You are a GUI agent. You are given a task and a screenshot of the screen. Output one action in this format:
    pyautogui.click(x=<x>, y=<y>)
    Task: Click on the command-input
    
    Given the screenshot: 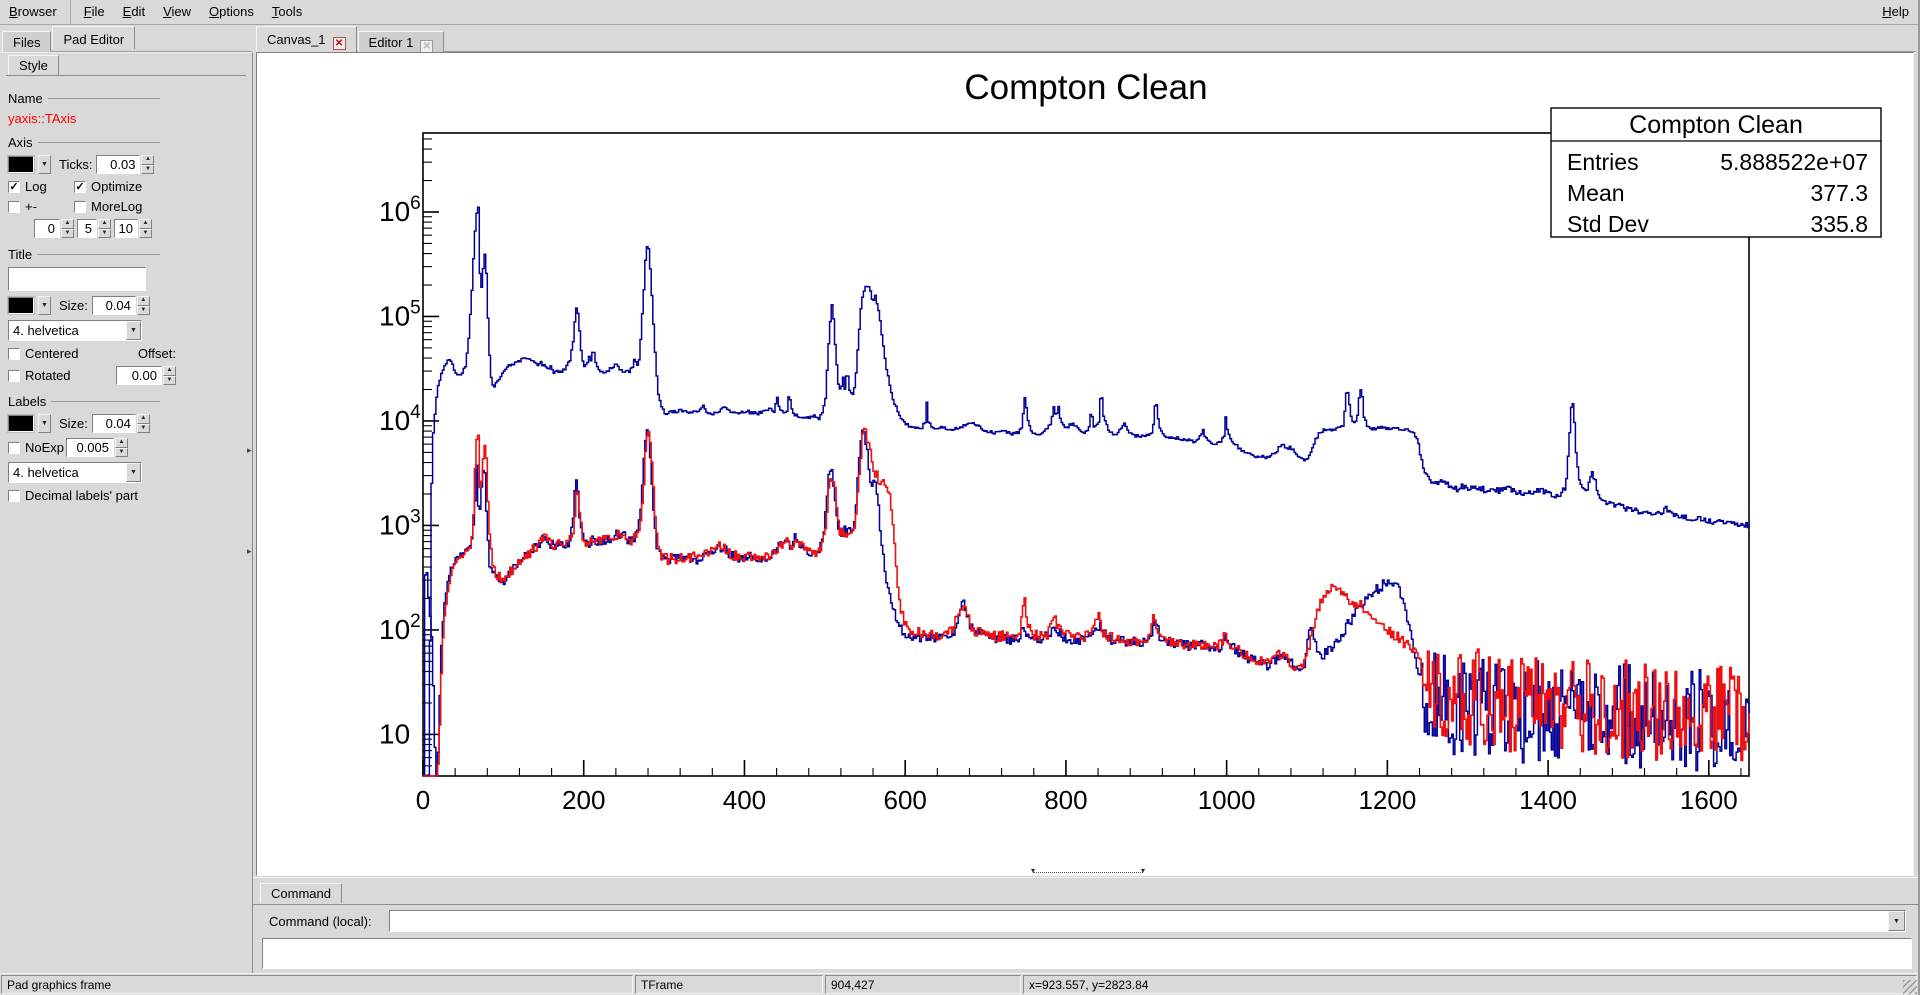 What is the action you would take?
    pyautogui.click(x=1139, y=921)
    